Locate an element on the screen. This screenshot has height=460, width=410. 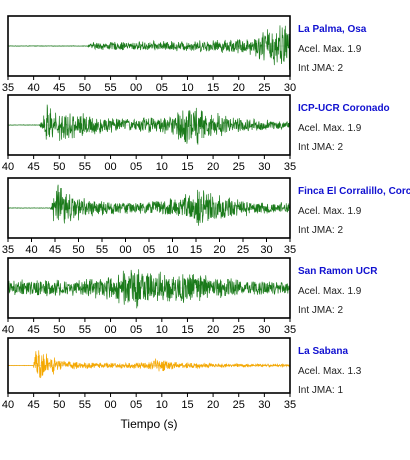
tick-label-1-2: 50 is located at coordinates (59, 167).